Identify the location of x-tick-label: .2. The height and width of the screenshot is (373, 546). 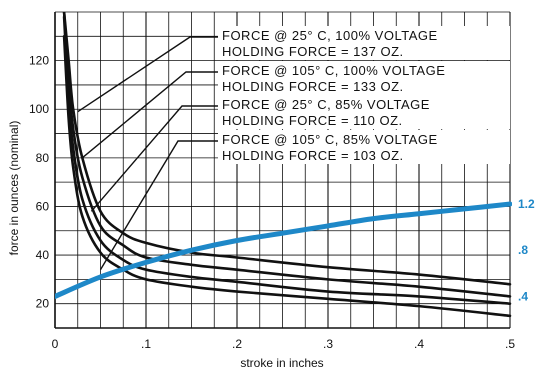
(237, 344).